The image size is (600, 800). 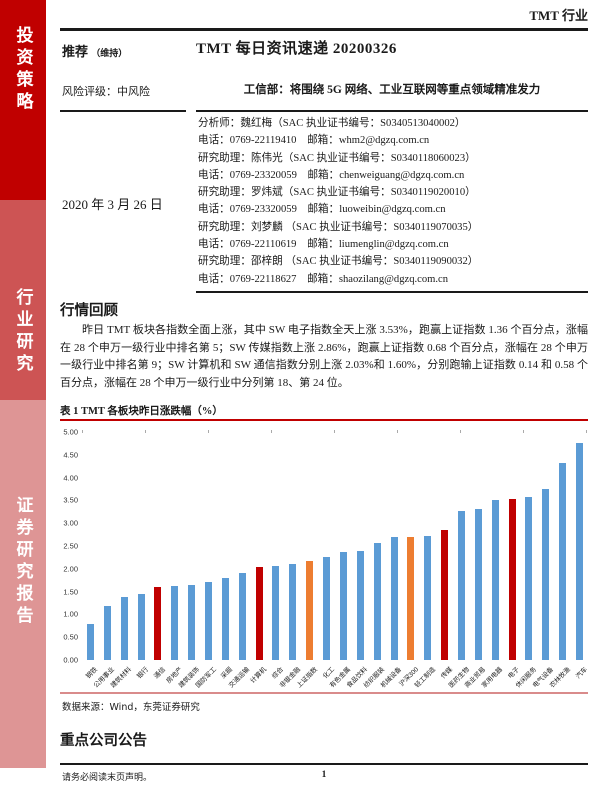 I want to click on bar-沪深300, so click(x=411, y=598).